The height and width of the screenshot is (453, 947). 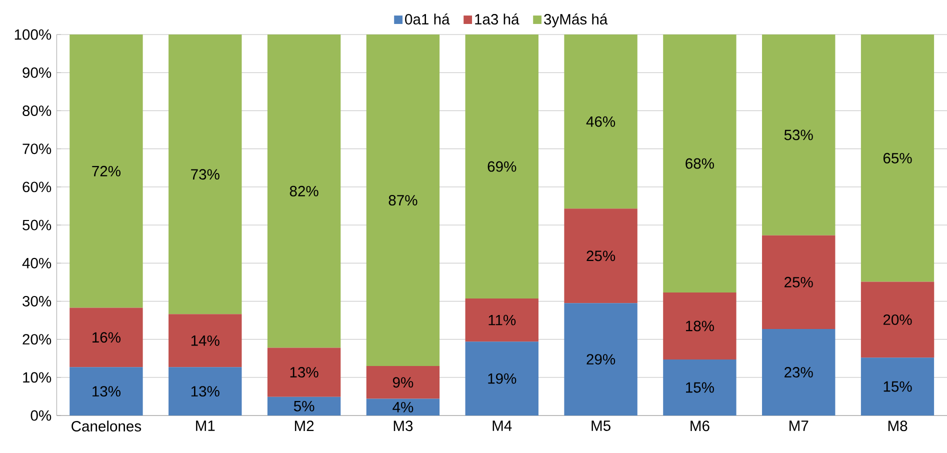 I want to click on x-tick-label: Canelones, so click(x=107, y=426).